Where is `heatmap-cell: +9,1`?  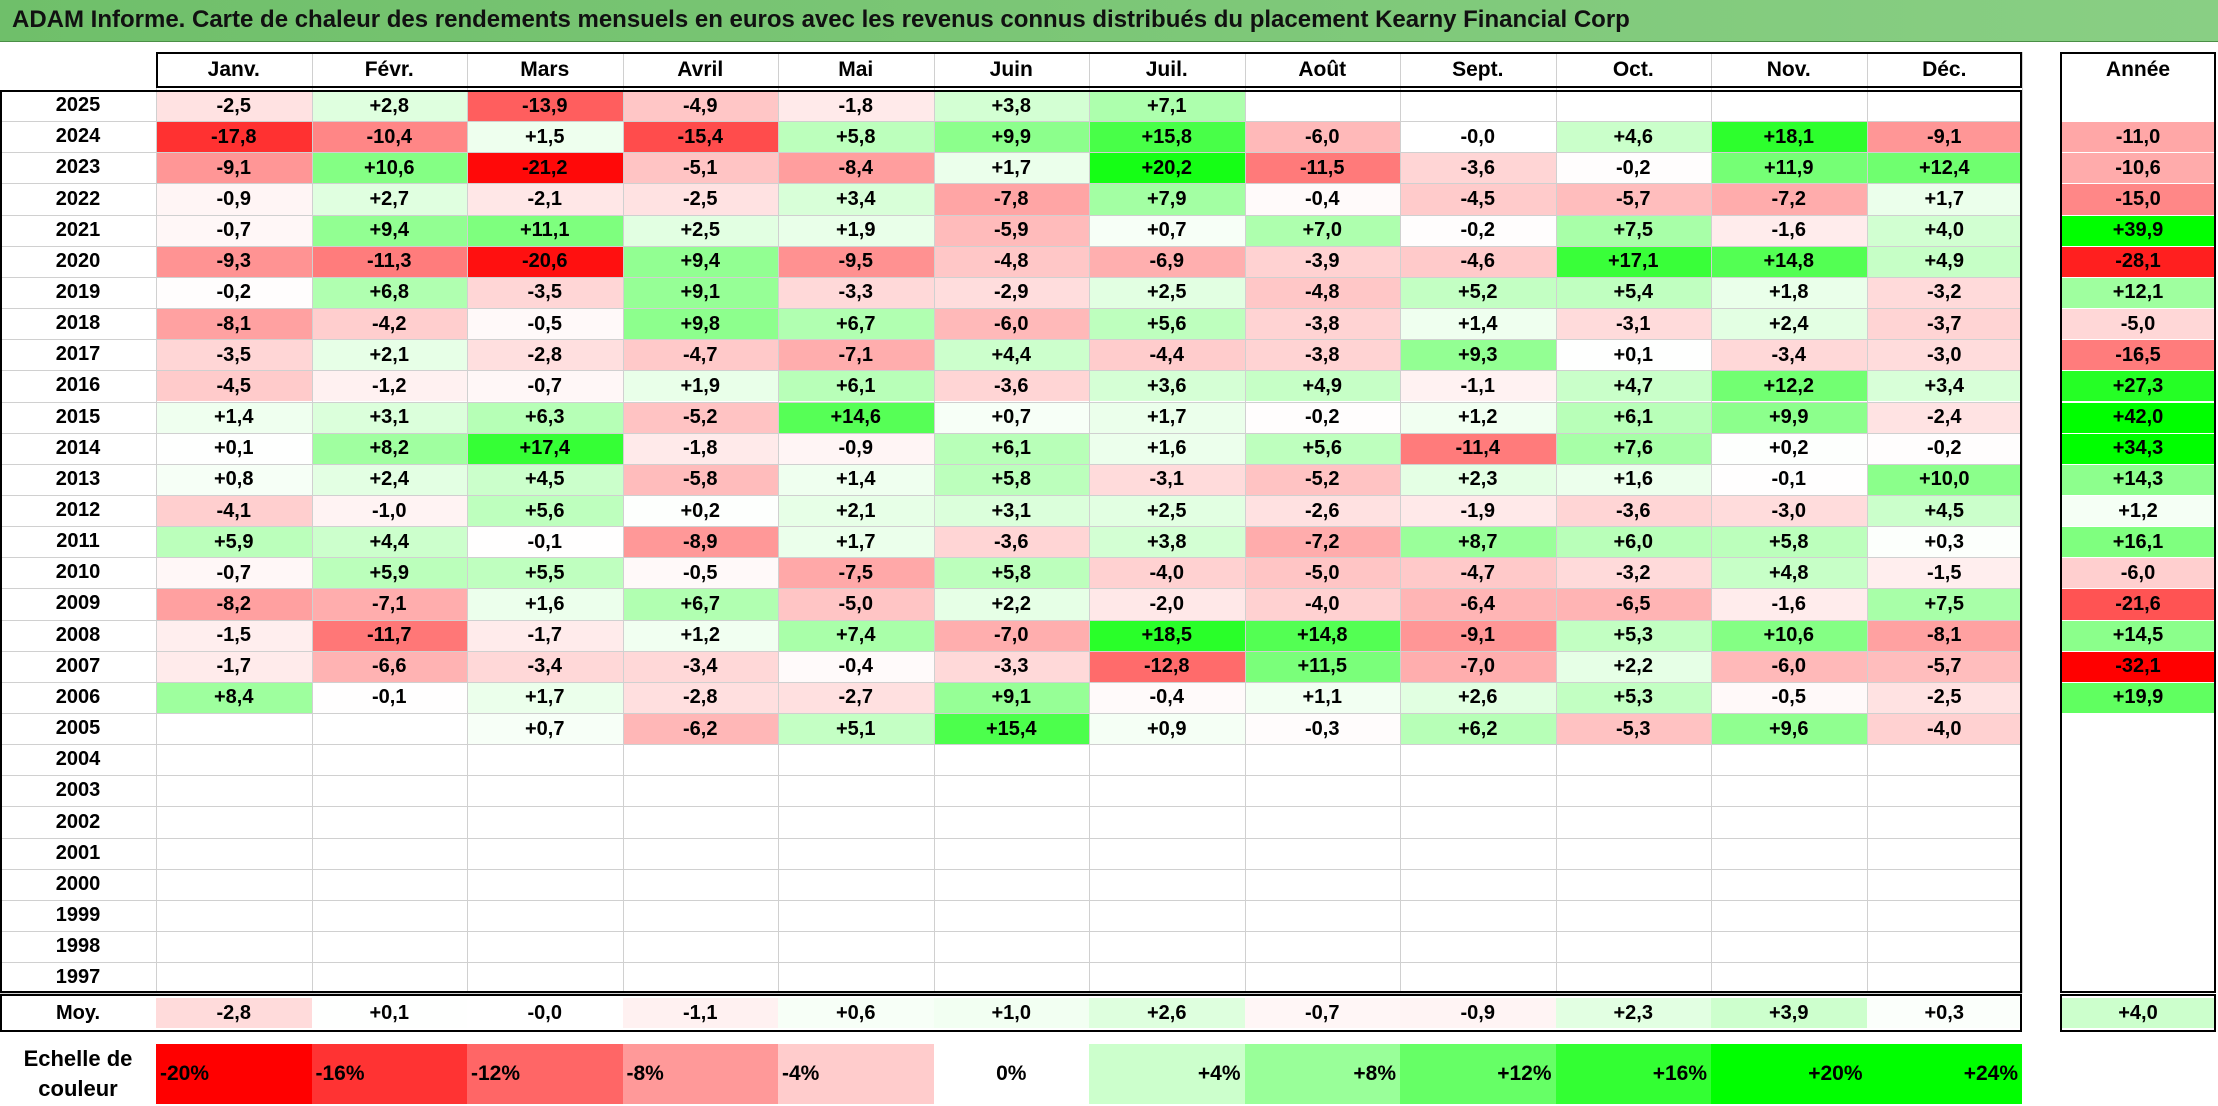
heatmap-cell: +9,1 is located at coordinates (1011, 697).